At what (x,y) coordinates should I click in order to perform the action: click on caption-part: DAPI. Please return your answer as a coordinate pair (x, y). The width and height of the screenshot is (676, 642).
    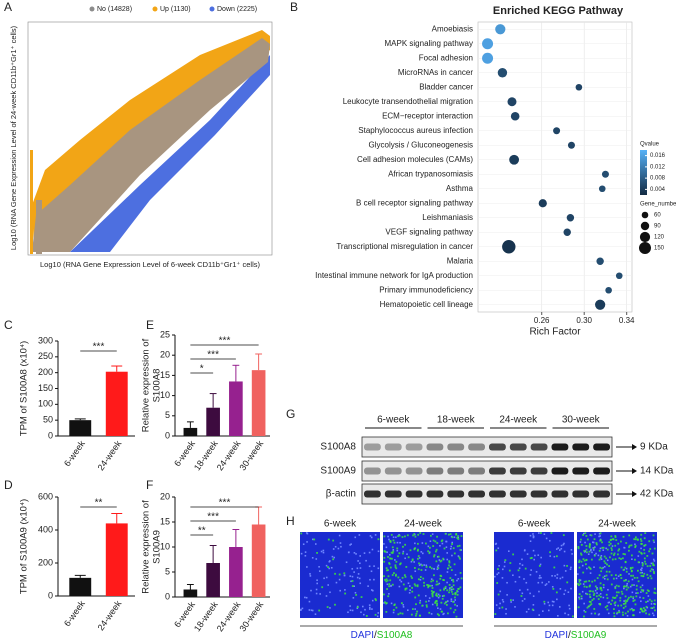
    Looking at the image, I should click on (362, 635).